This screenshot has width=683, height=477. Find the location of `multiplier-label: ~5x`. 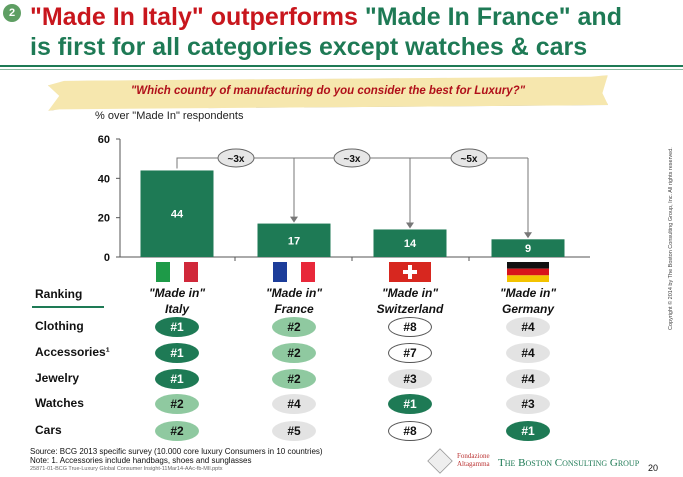

multiplier-label: ~5x is located at coordinates (469, 159).